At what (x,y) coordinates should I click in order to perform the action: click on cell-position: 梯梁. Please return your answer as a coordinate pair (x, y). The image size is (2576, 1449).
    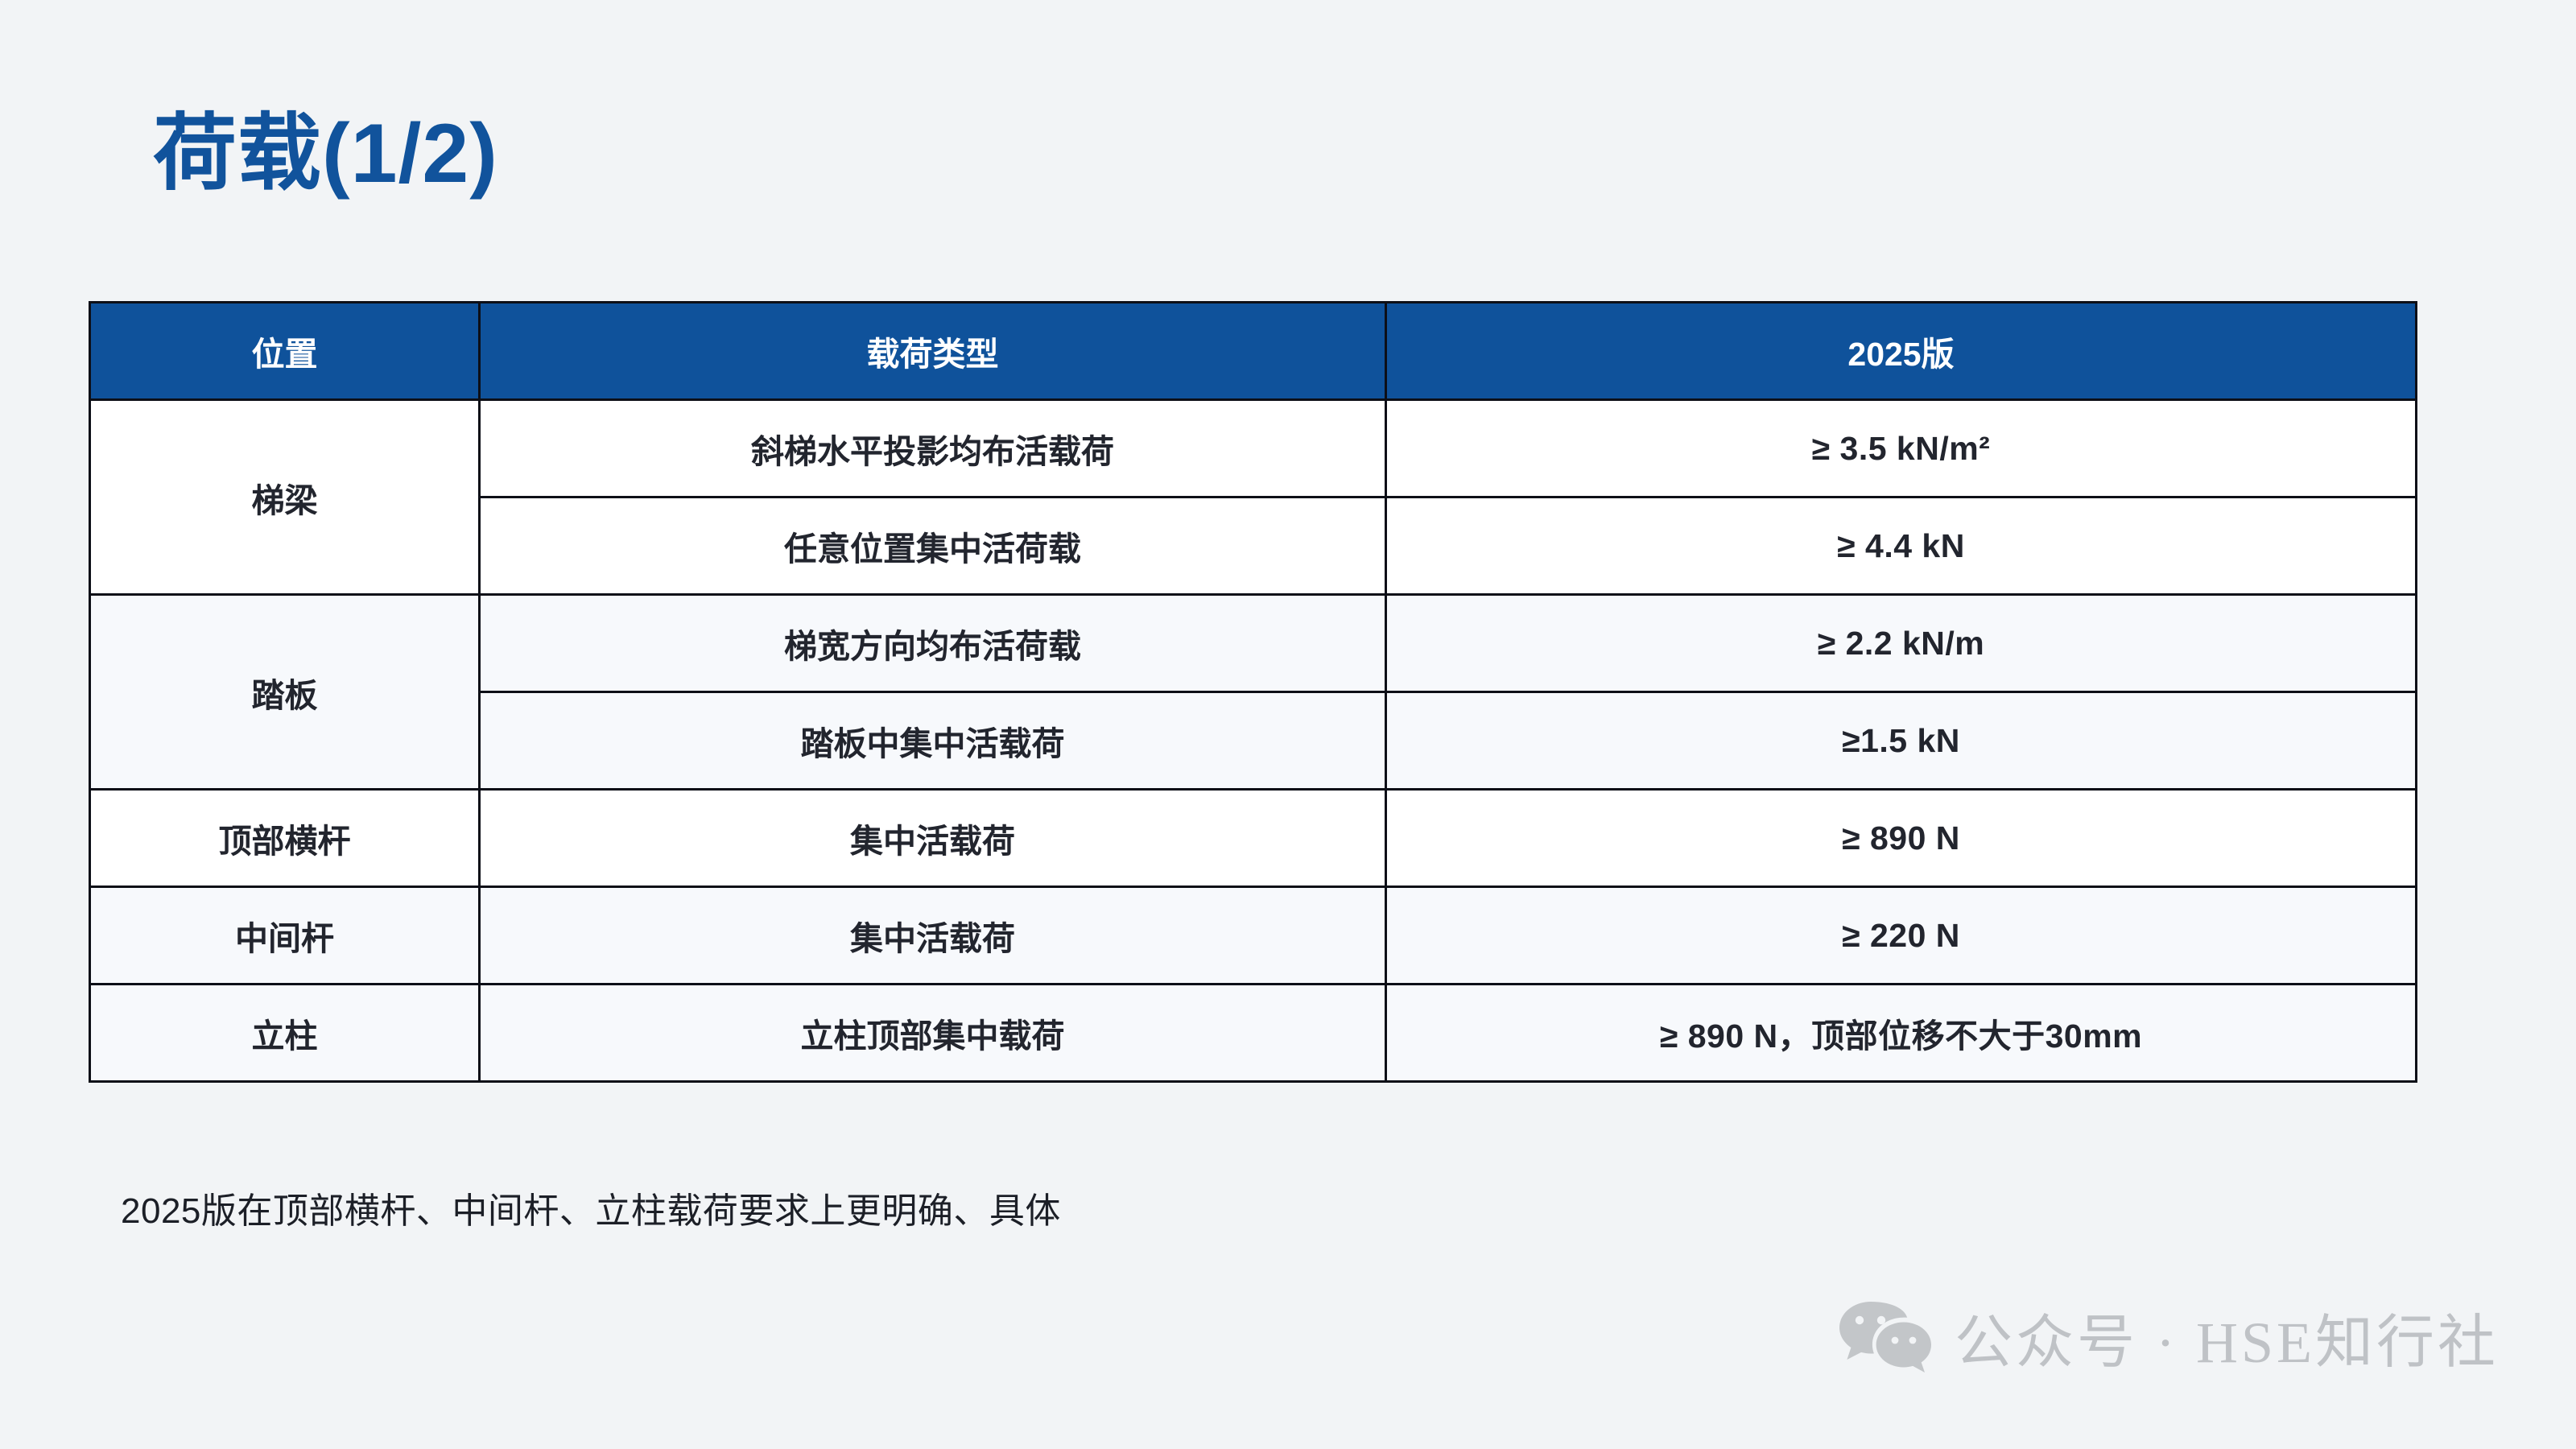
    Looking at the image, I should click on (285, 497).